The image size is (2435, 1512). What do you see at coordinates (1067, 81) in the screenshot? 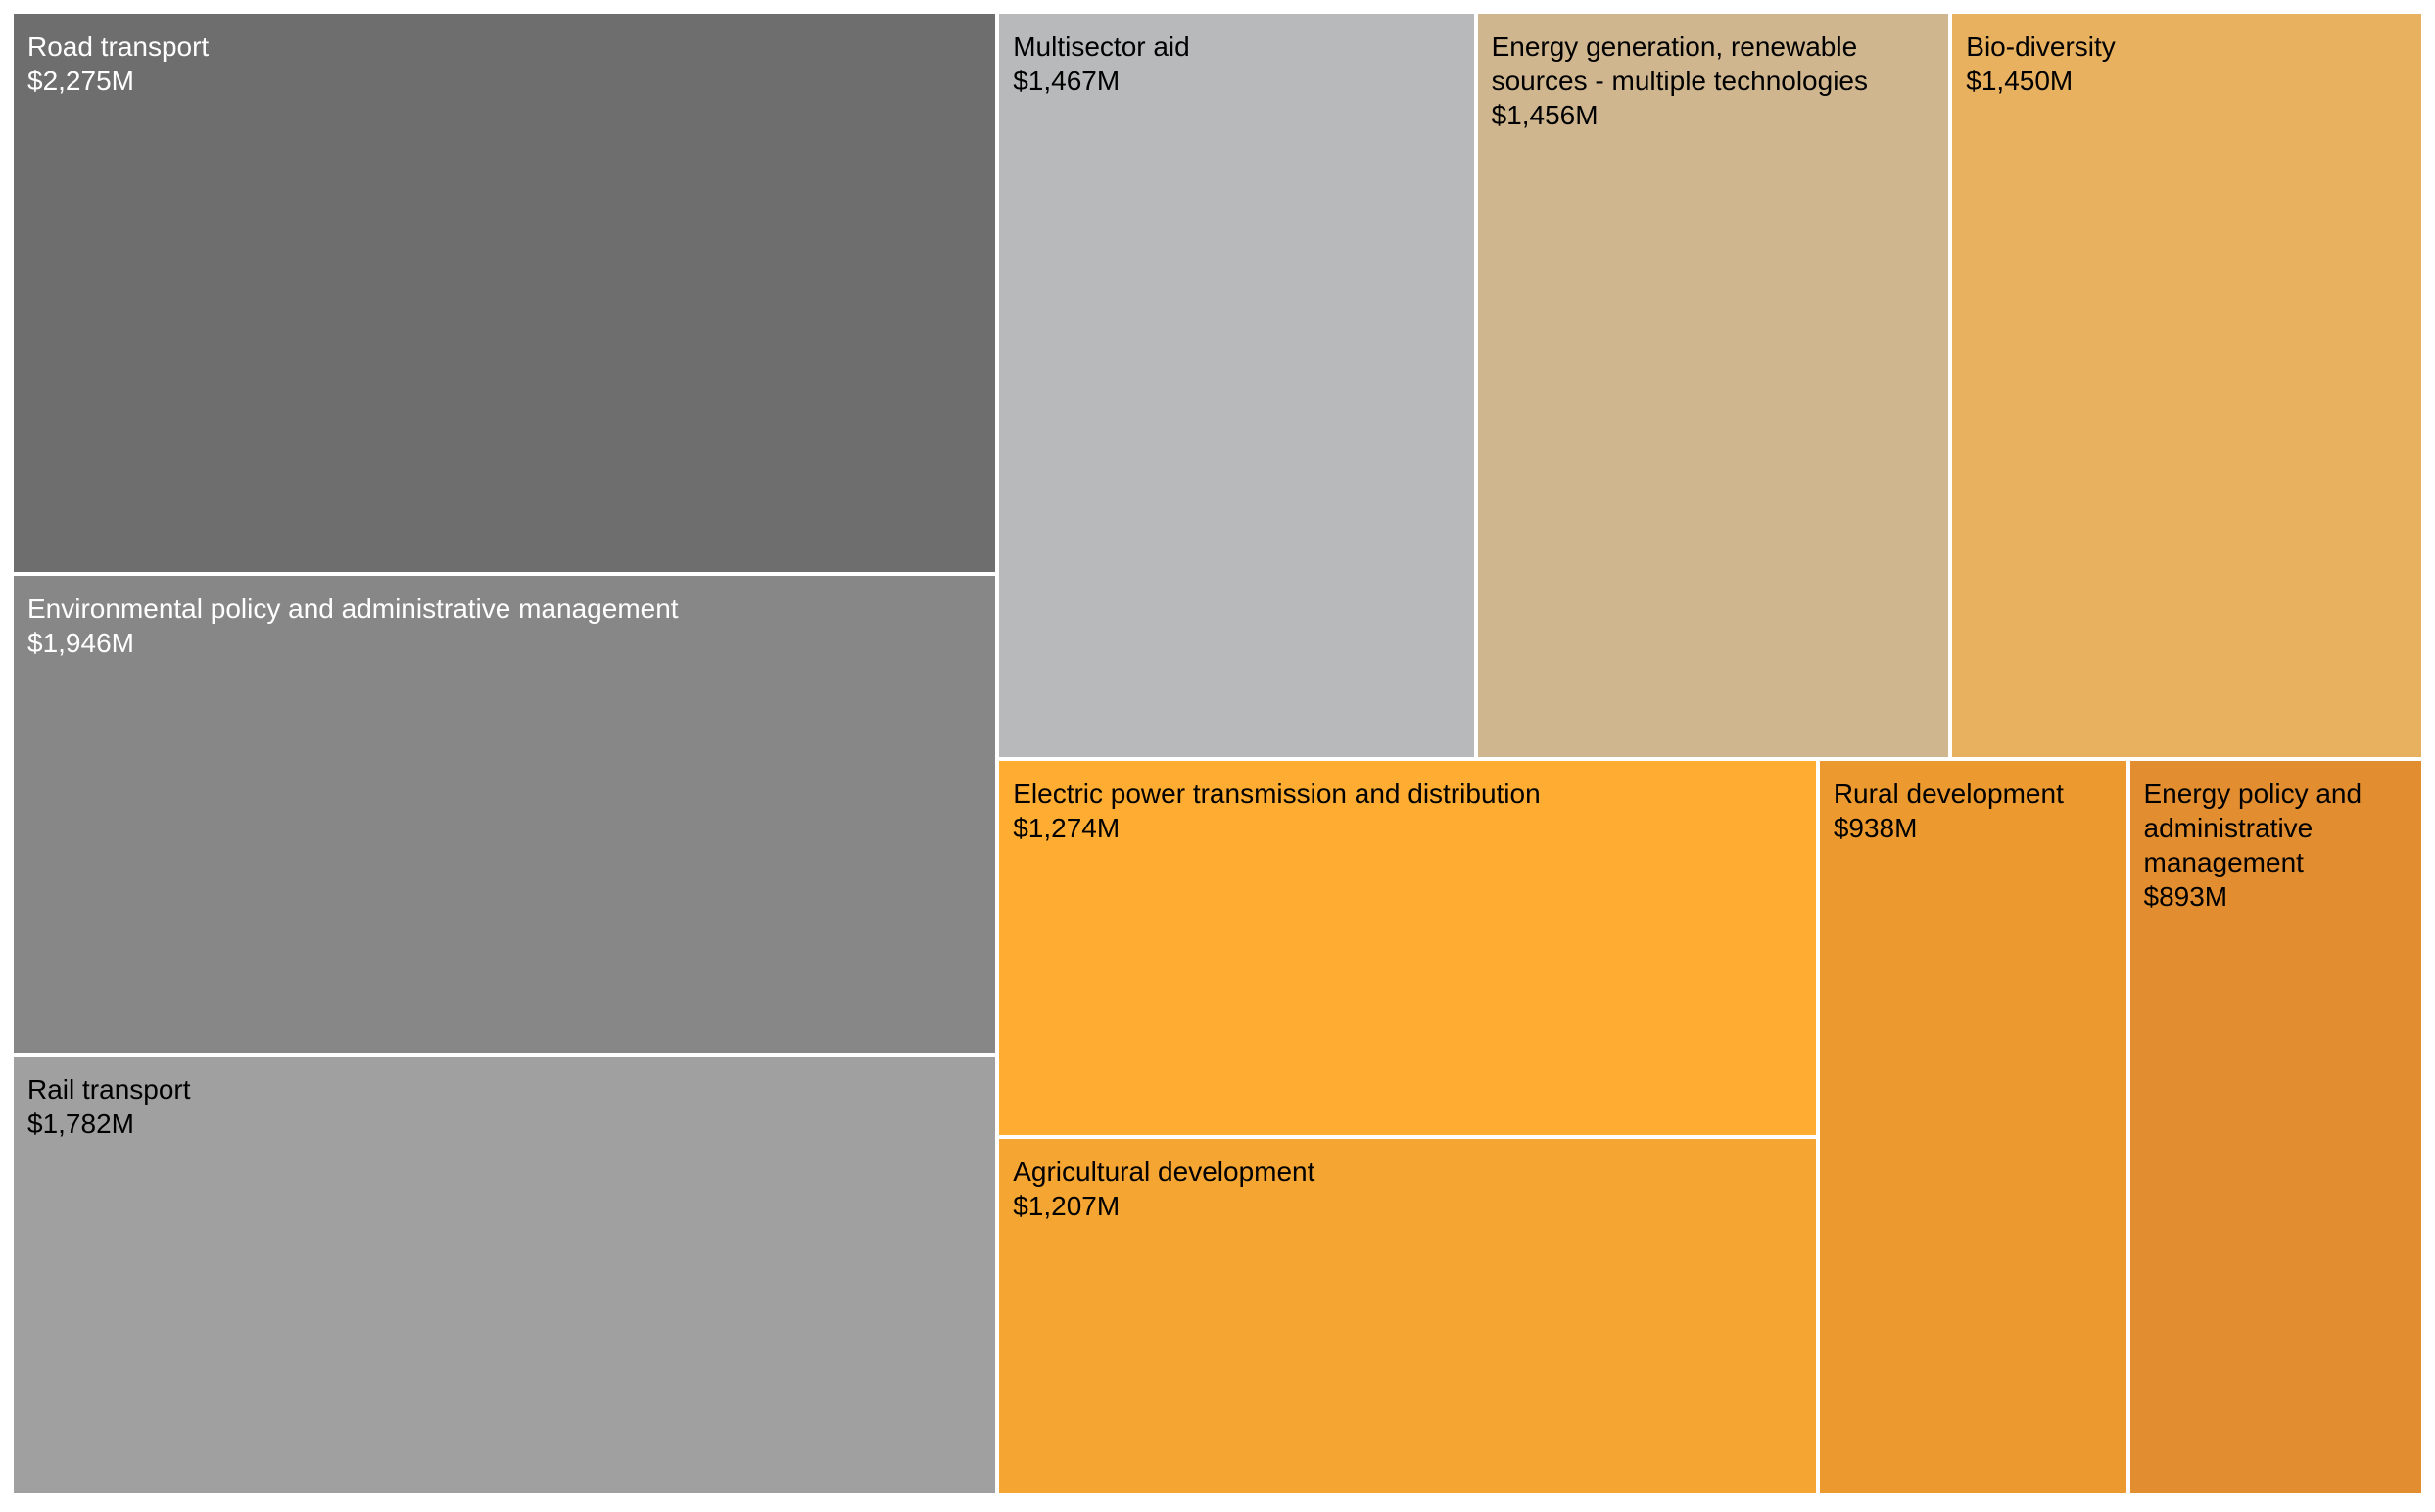
I see `treemap-cell-value: $1,467M` at bounding box center [1067, 81].